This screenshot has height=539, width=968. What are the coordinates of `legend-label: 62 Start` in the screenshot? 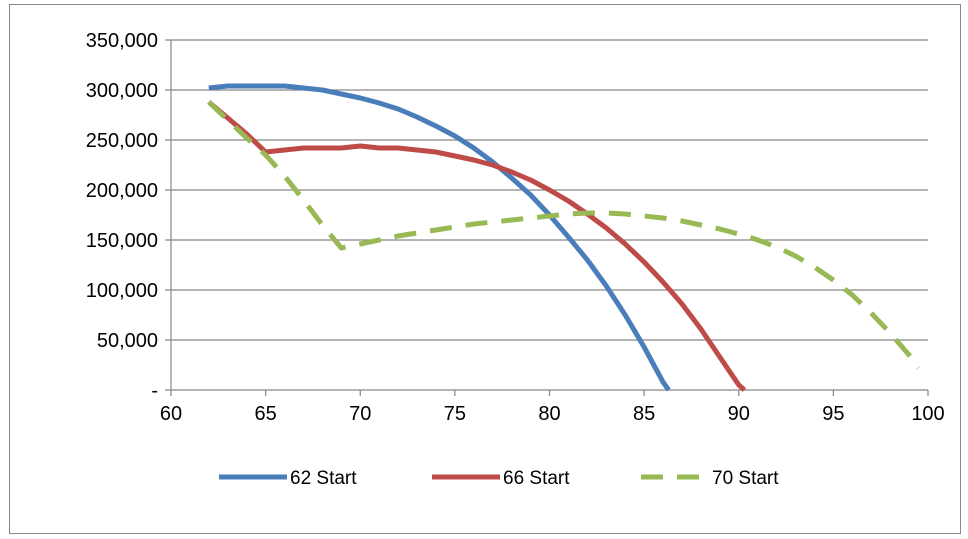 It's located at (323, 478).